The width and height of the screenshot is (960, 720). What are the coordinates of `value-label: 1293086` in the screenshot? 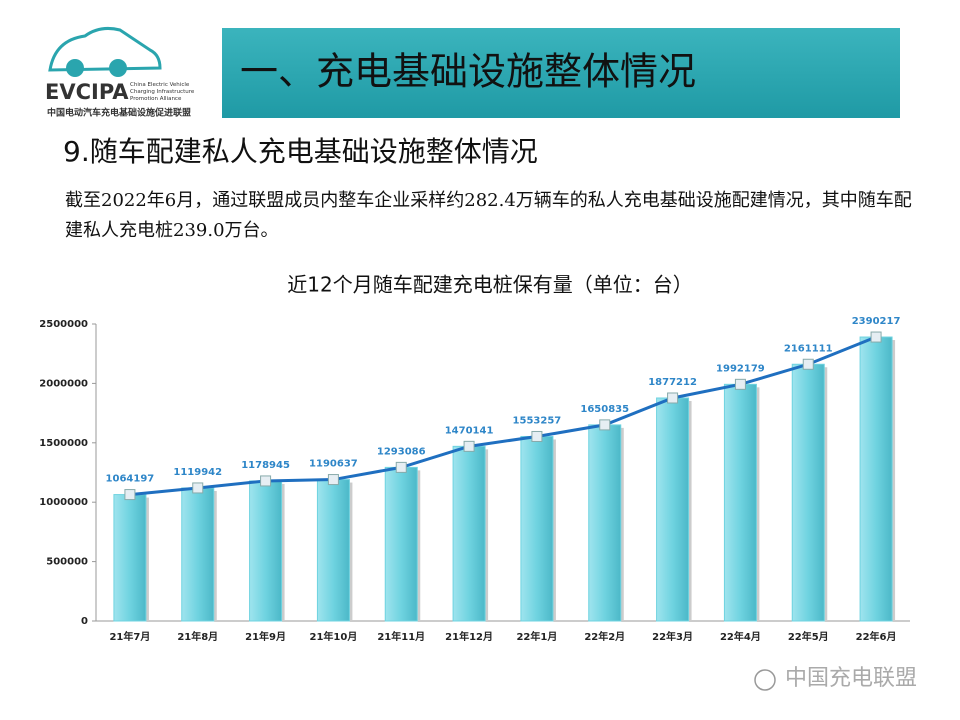 It's located at (401, 451).